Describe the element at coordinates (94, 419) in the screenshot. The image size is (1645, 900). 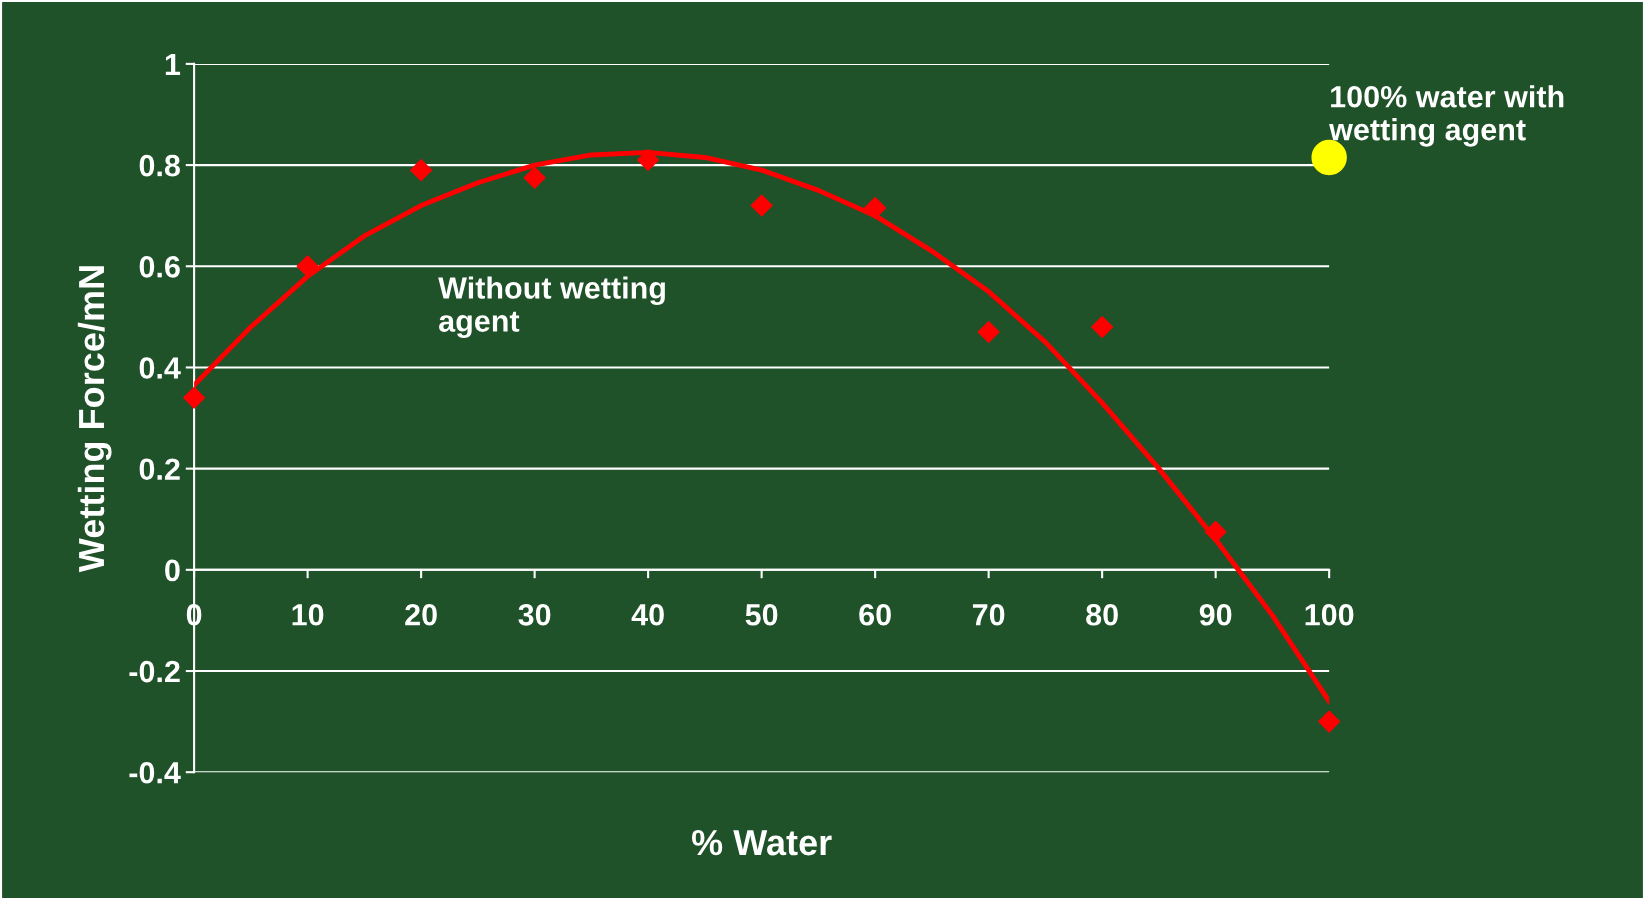
I see `y-axis-title: Wetting Force/mN` at that location.